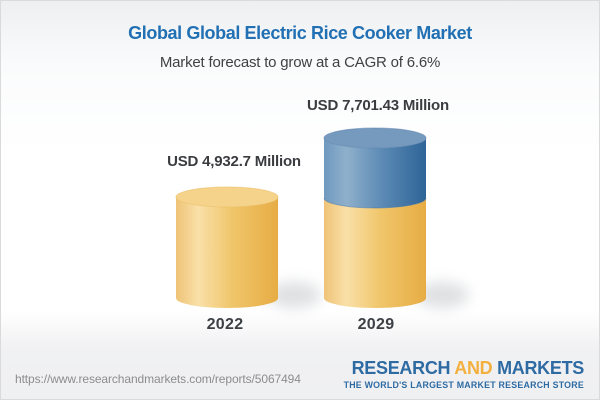  What do you see at coordinates (378, 105) in the screenshot?
I see `value-label-2029: USD 7,701.43 Million` at bounding box center [378, 105].